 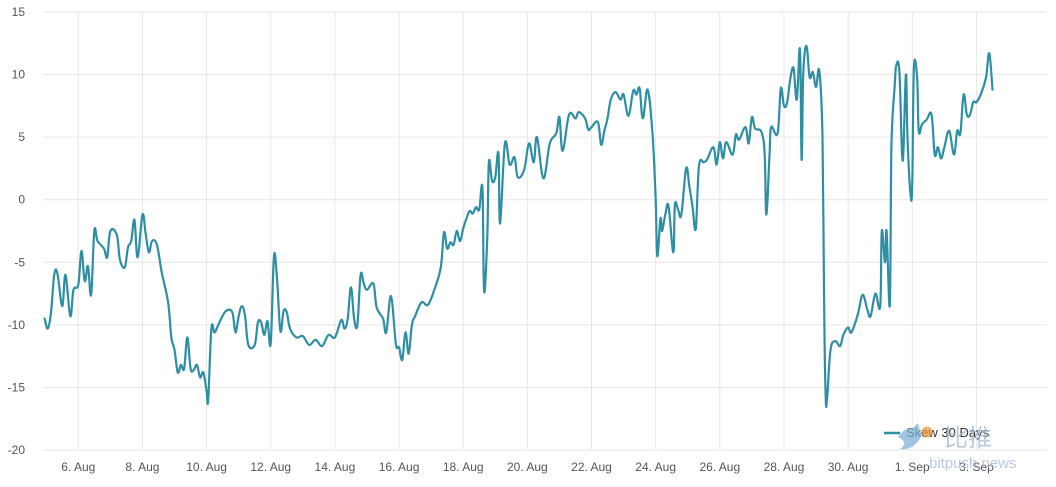 I want to click on y-tick-label: -20, so click(x=17, y=450).